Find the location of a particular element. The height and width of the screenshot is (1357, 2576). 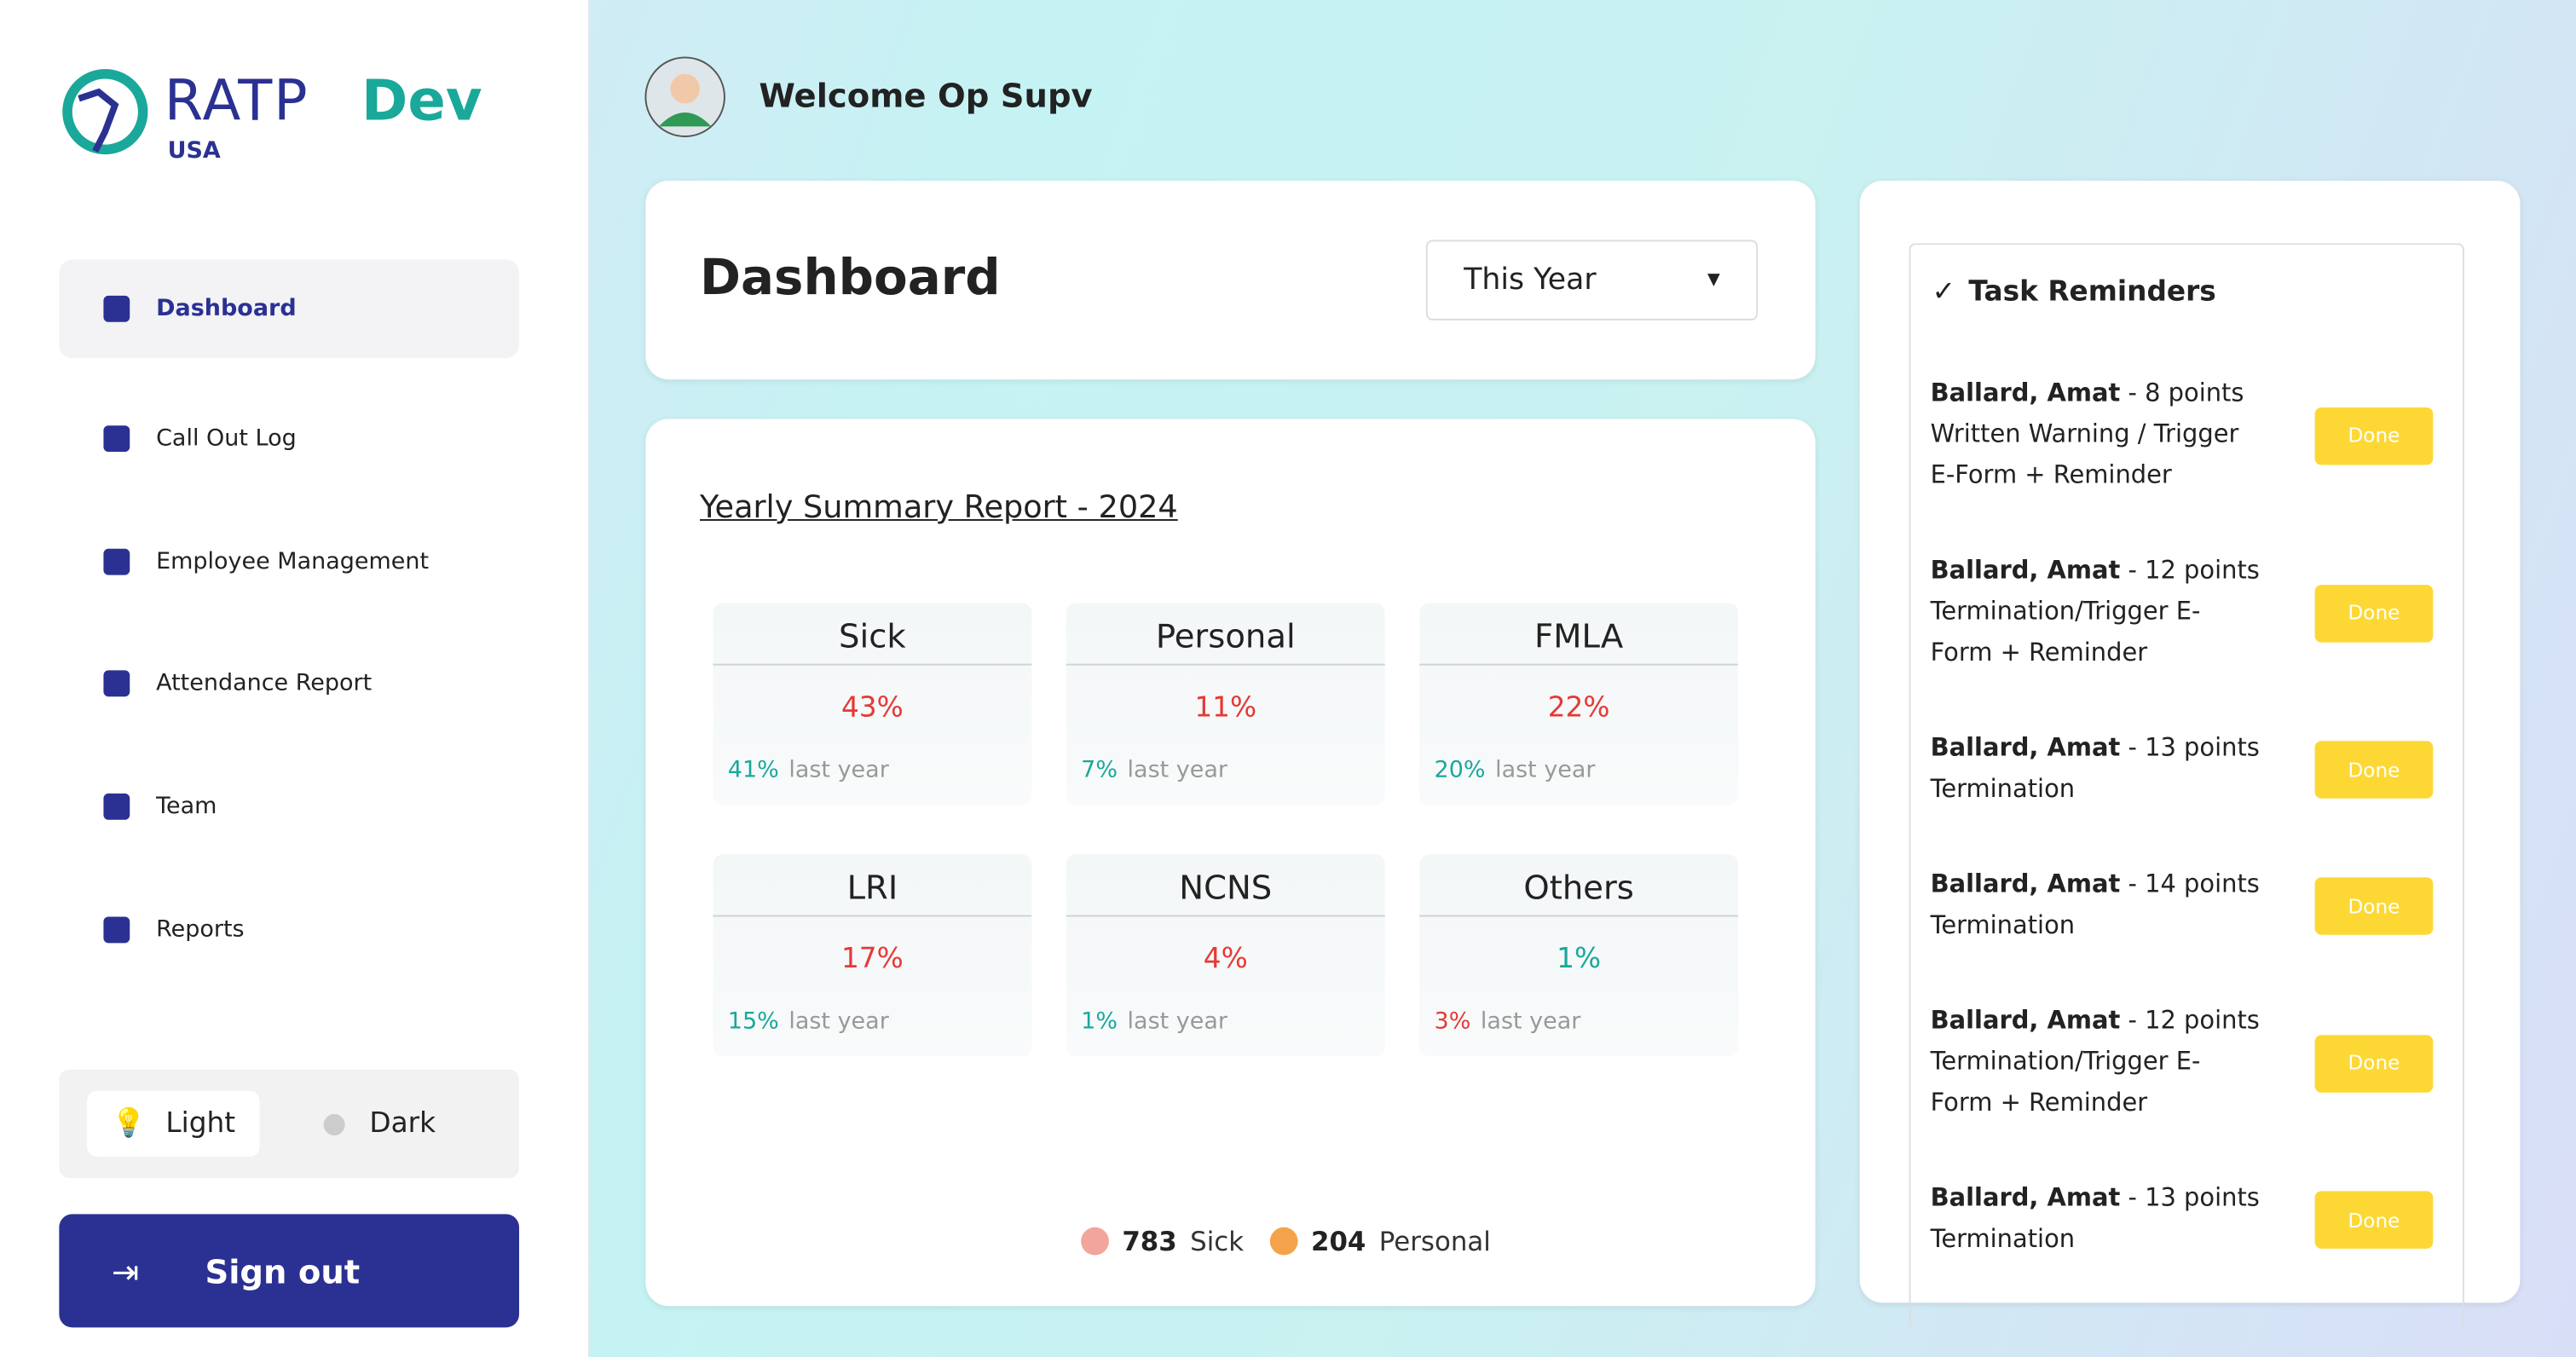

legend-label: Personal is located at coordinates (1434, 1241).